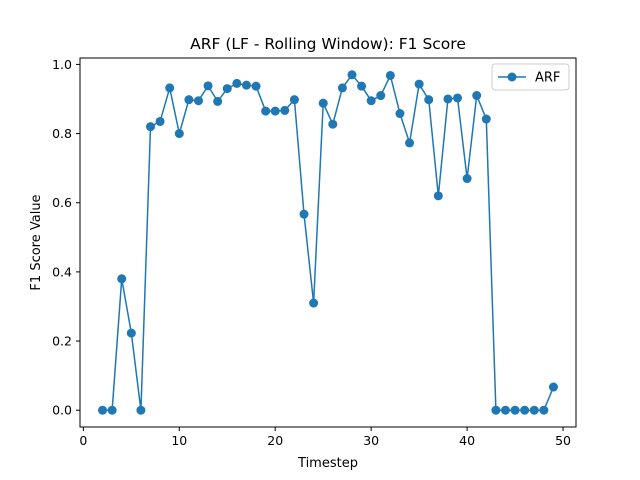  What do you see at coordinates (62, 133) in the screenshot?
I see `y-tick-label: 0.8` at bounding box center [62, 133].